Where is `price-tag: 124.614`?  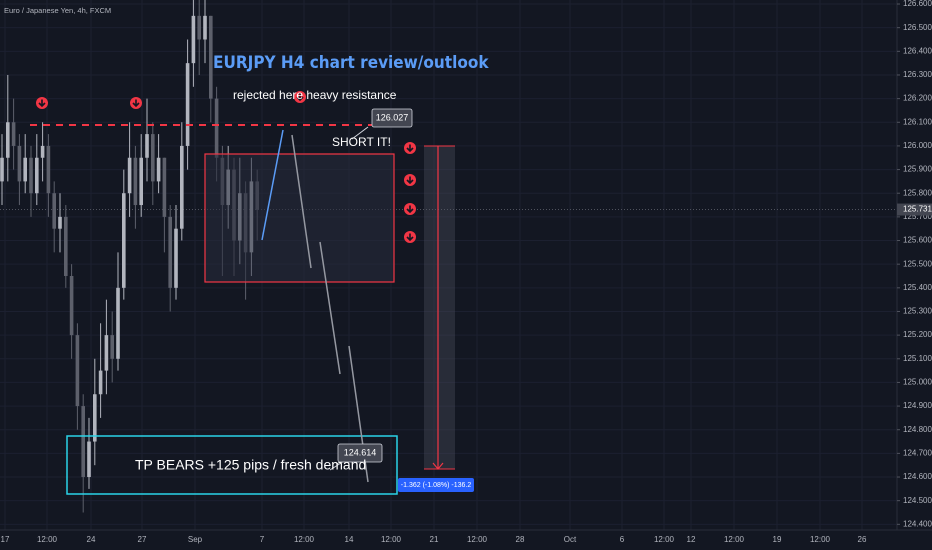
price-tag: 124.614 is located at coordinates (360, 452).